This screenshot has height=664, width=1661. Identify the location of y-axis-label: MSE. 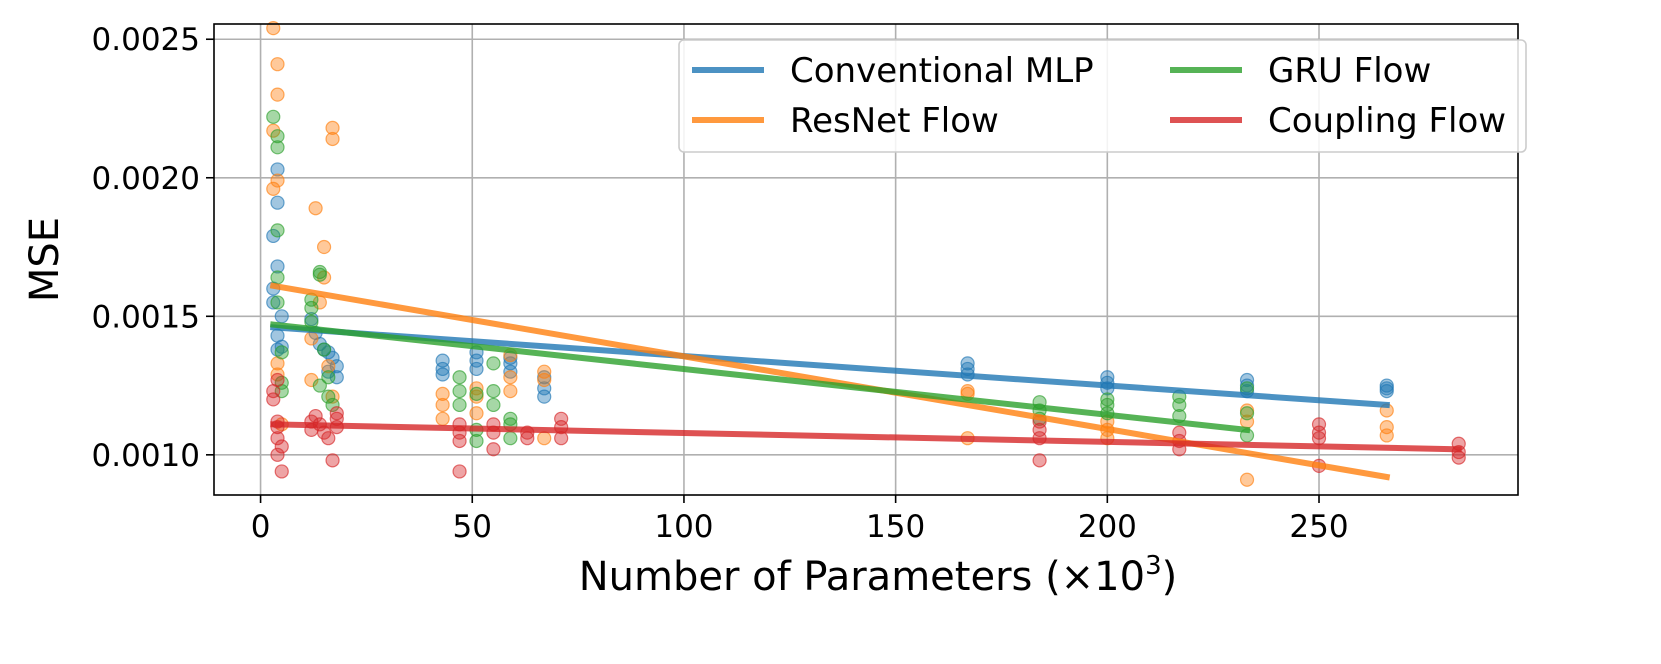
(45, 259).